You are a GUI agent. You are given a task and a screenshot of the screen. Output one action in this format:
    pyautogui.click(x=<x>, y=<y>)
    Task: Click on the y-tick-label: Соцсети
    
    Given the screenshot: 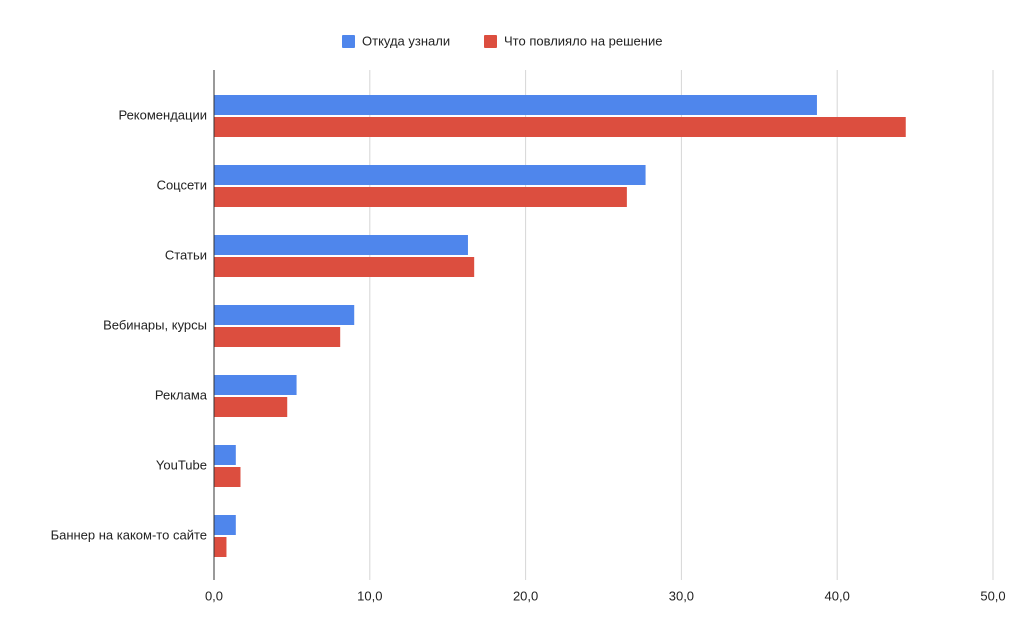 What is the action you would take?
    pyautogui.click(x=182, y=184)
    